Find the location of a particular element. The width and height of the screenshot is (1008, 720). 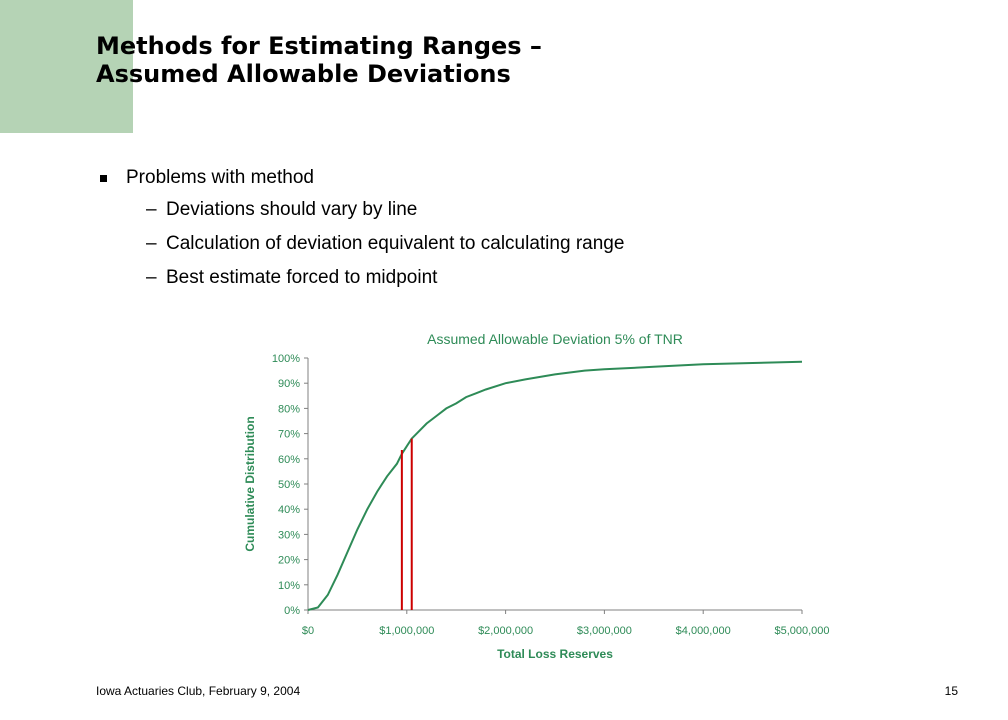

title-line-2: Assumed Allowable Deviations is located at coordinates (303, 74).